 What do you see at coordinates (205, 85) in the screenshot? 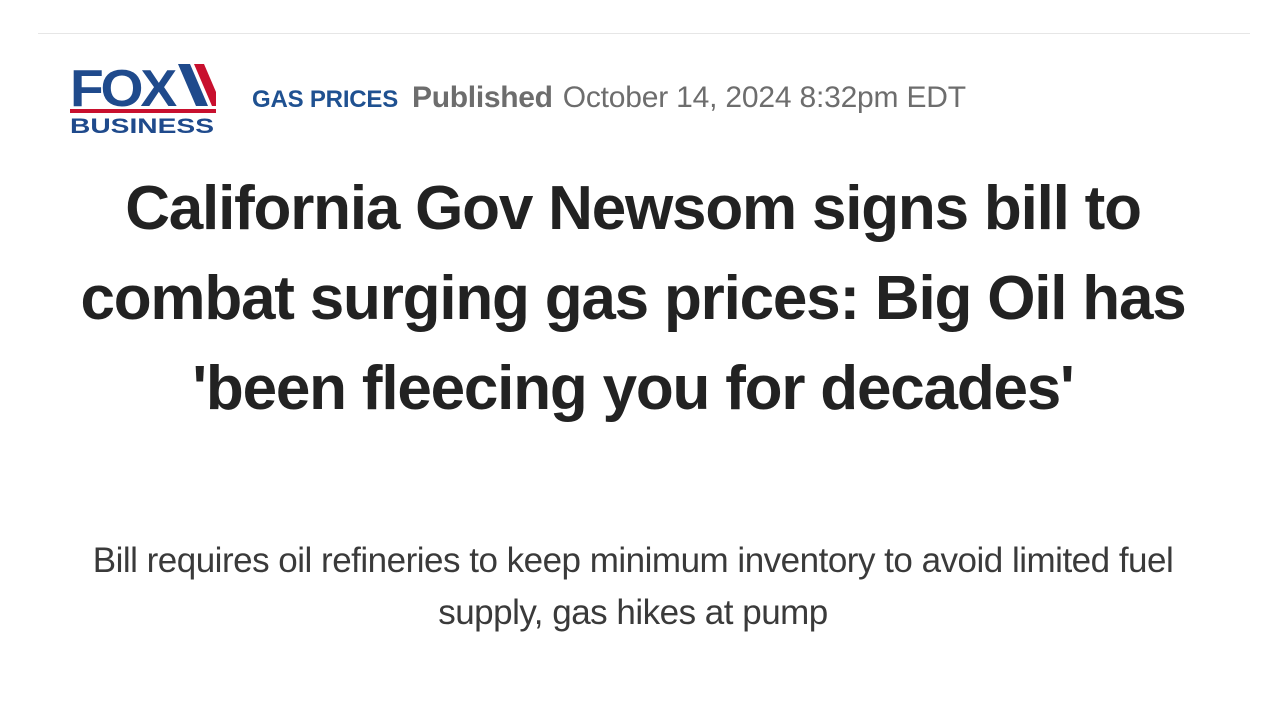
I see `logo-slash-red` at bounding box center [205, 85].